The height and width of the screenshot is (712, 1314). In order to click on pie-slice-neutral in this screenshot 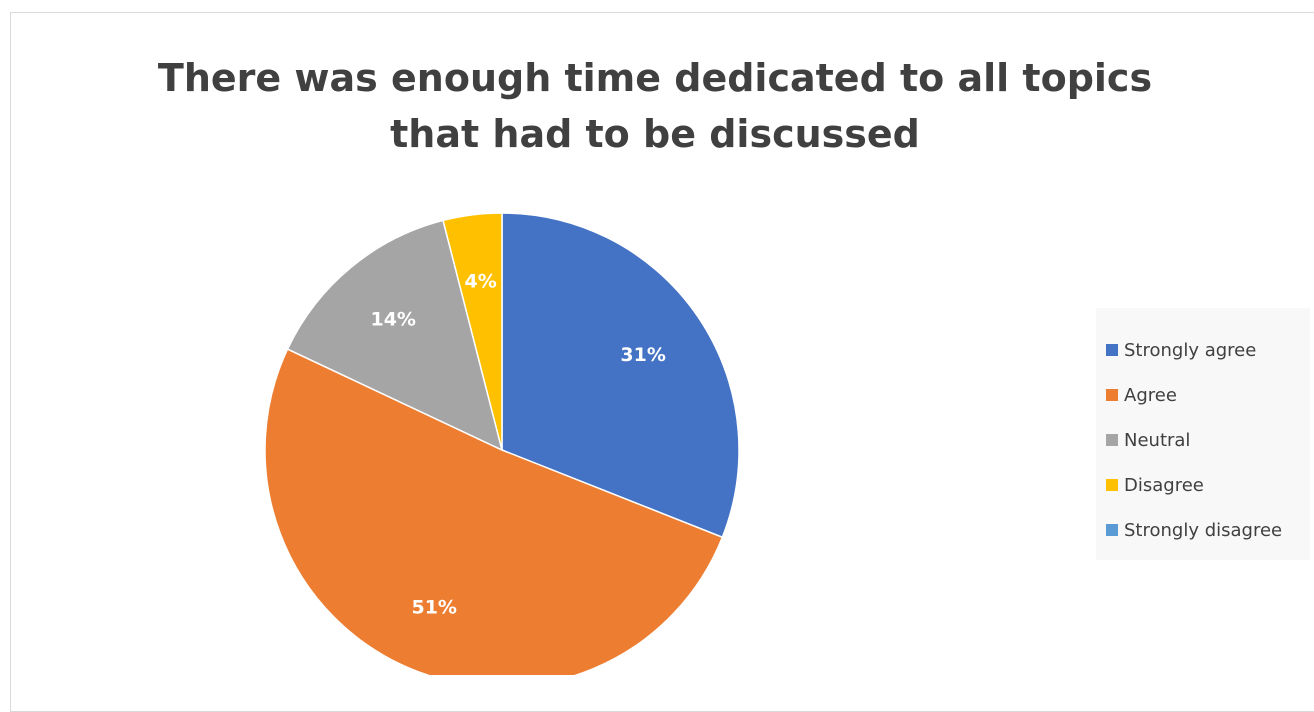, I will do `click(395, 335)`.